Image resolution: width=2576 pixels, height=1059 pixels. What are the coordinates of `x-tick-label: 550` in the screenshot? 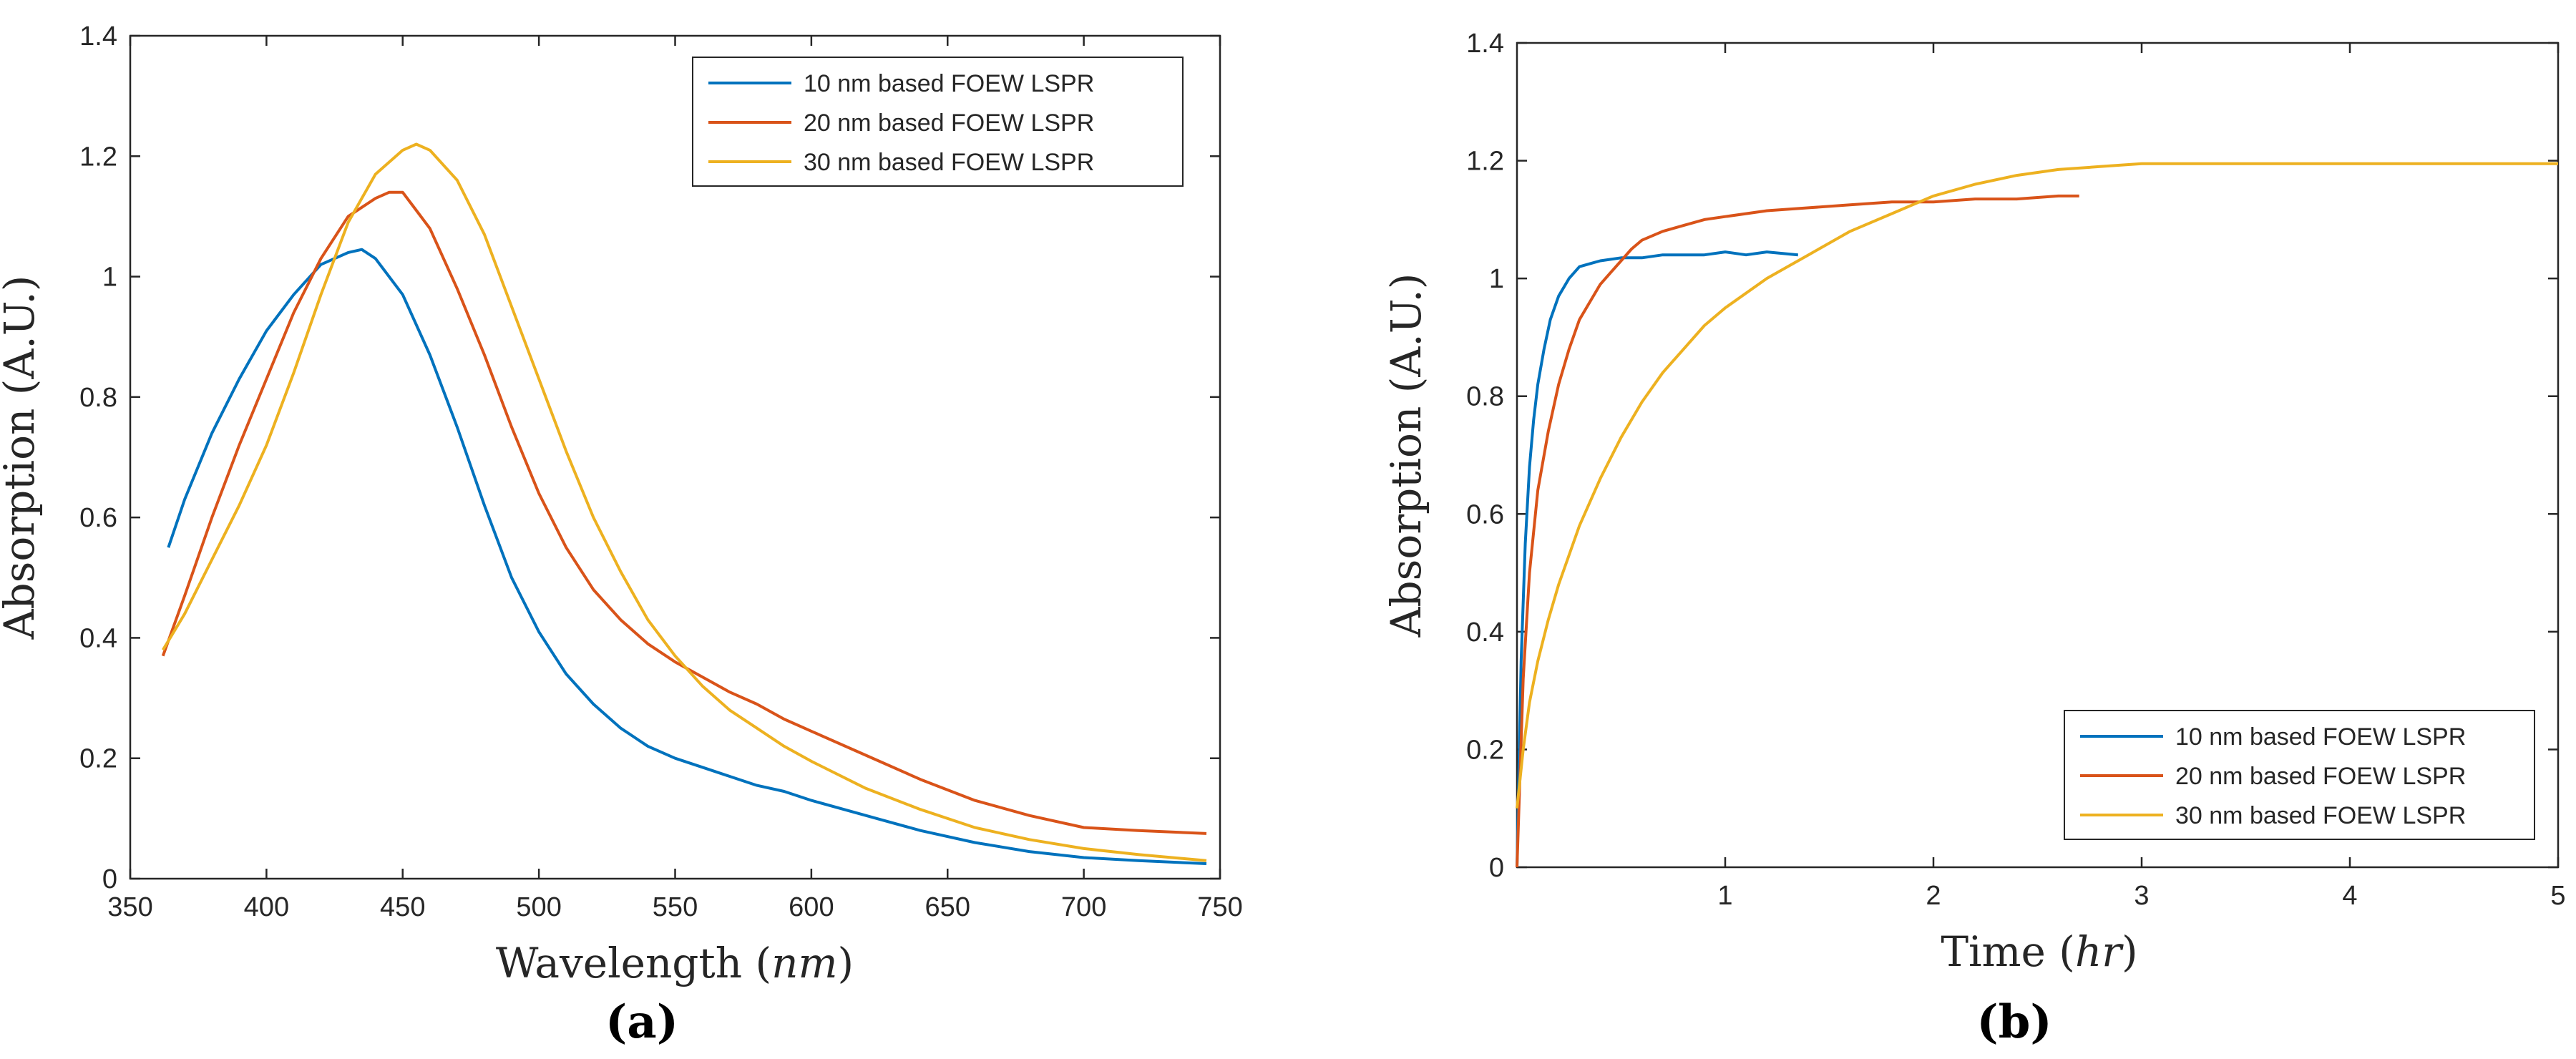 It's located at (675, 907).